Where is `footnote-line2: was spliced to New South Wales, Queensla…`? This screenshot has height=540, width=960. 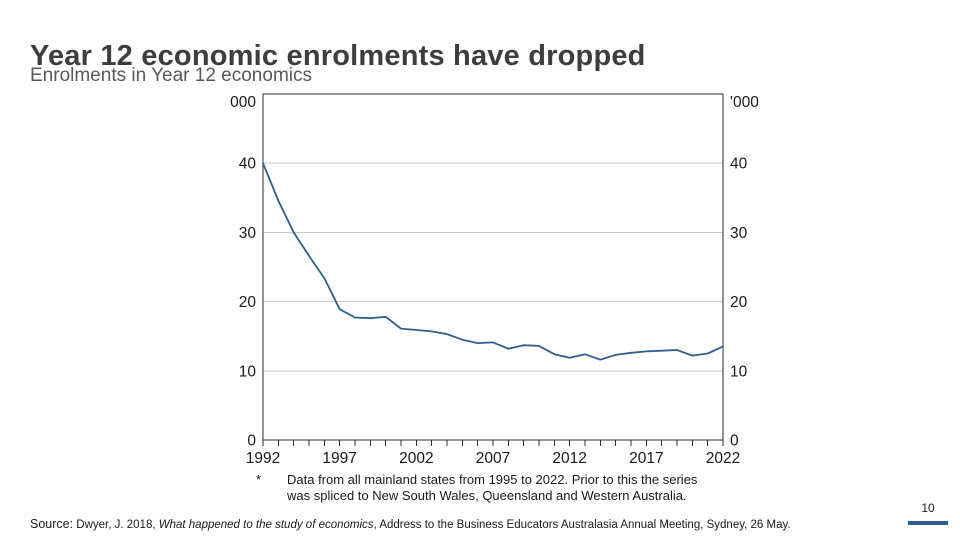 footnote-line2: was spliced to New South Wales, Queensla… is located at coordinates (487, 495).